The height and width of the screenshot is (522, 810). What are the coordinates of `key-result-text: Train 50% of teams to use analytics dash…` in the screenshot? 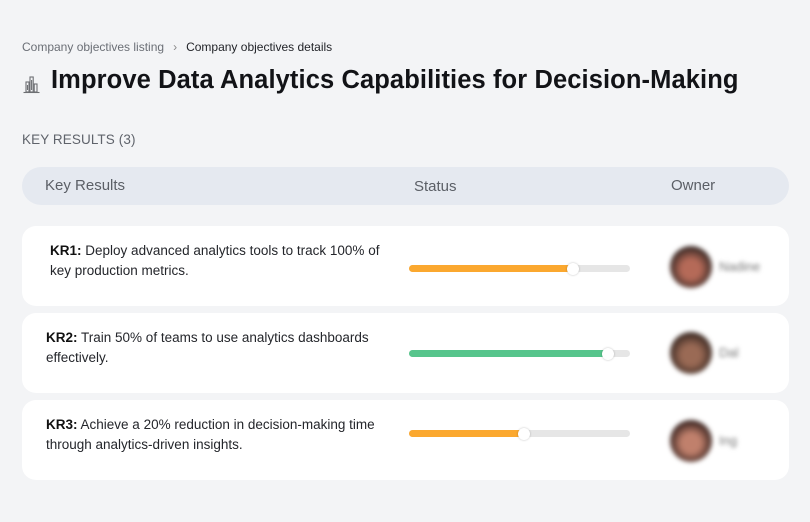 It's located at (207, 347).